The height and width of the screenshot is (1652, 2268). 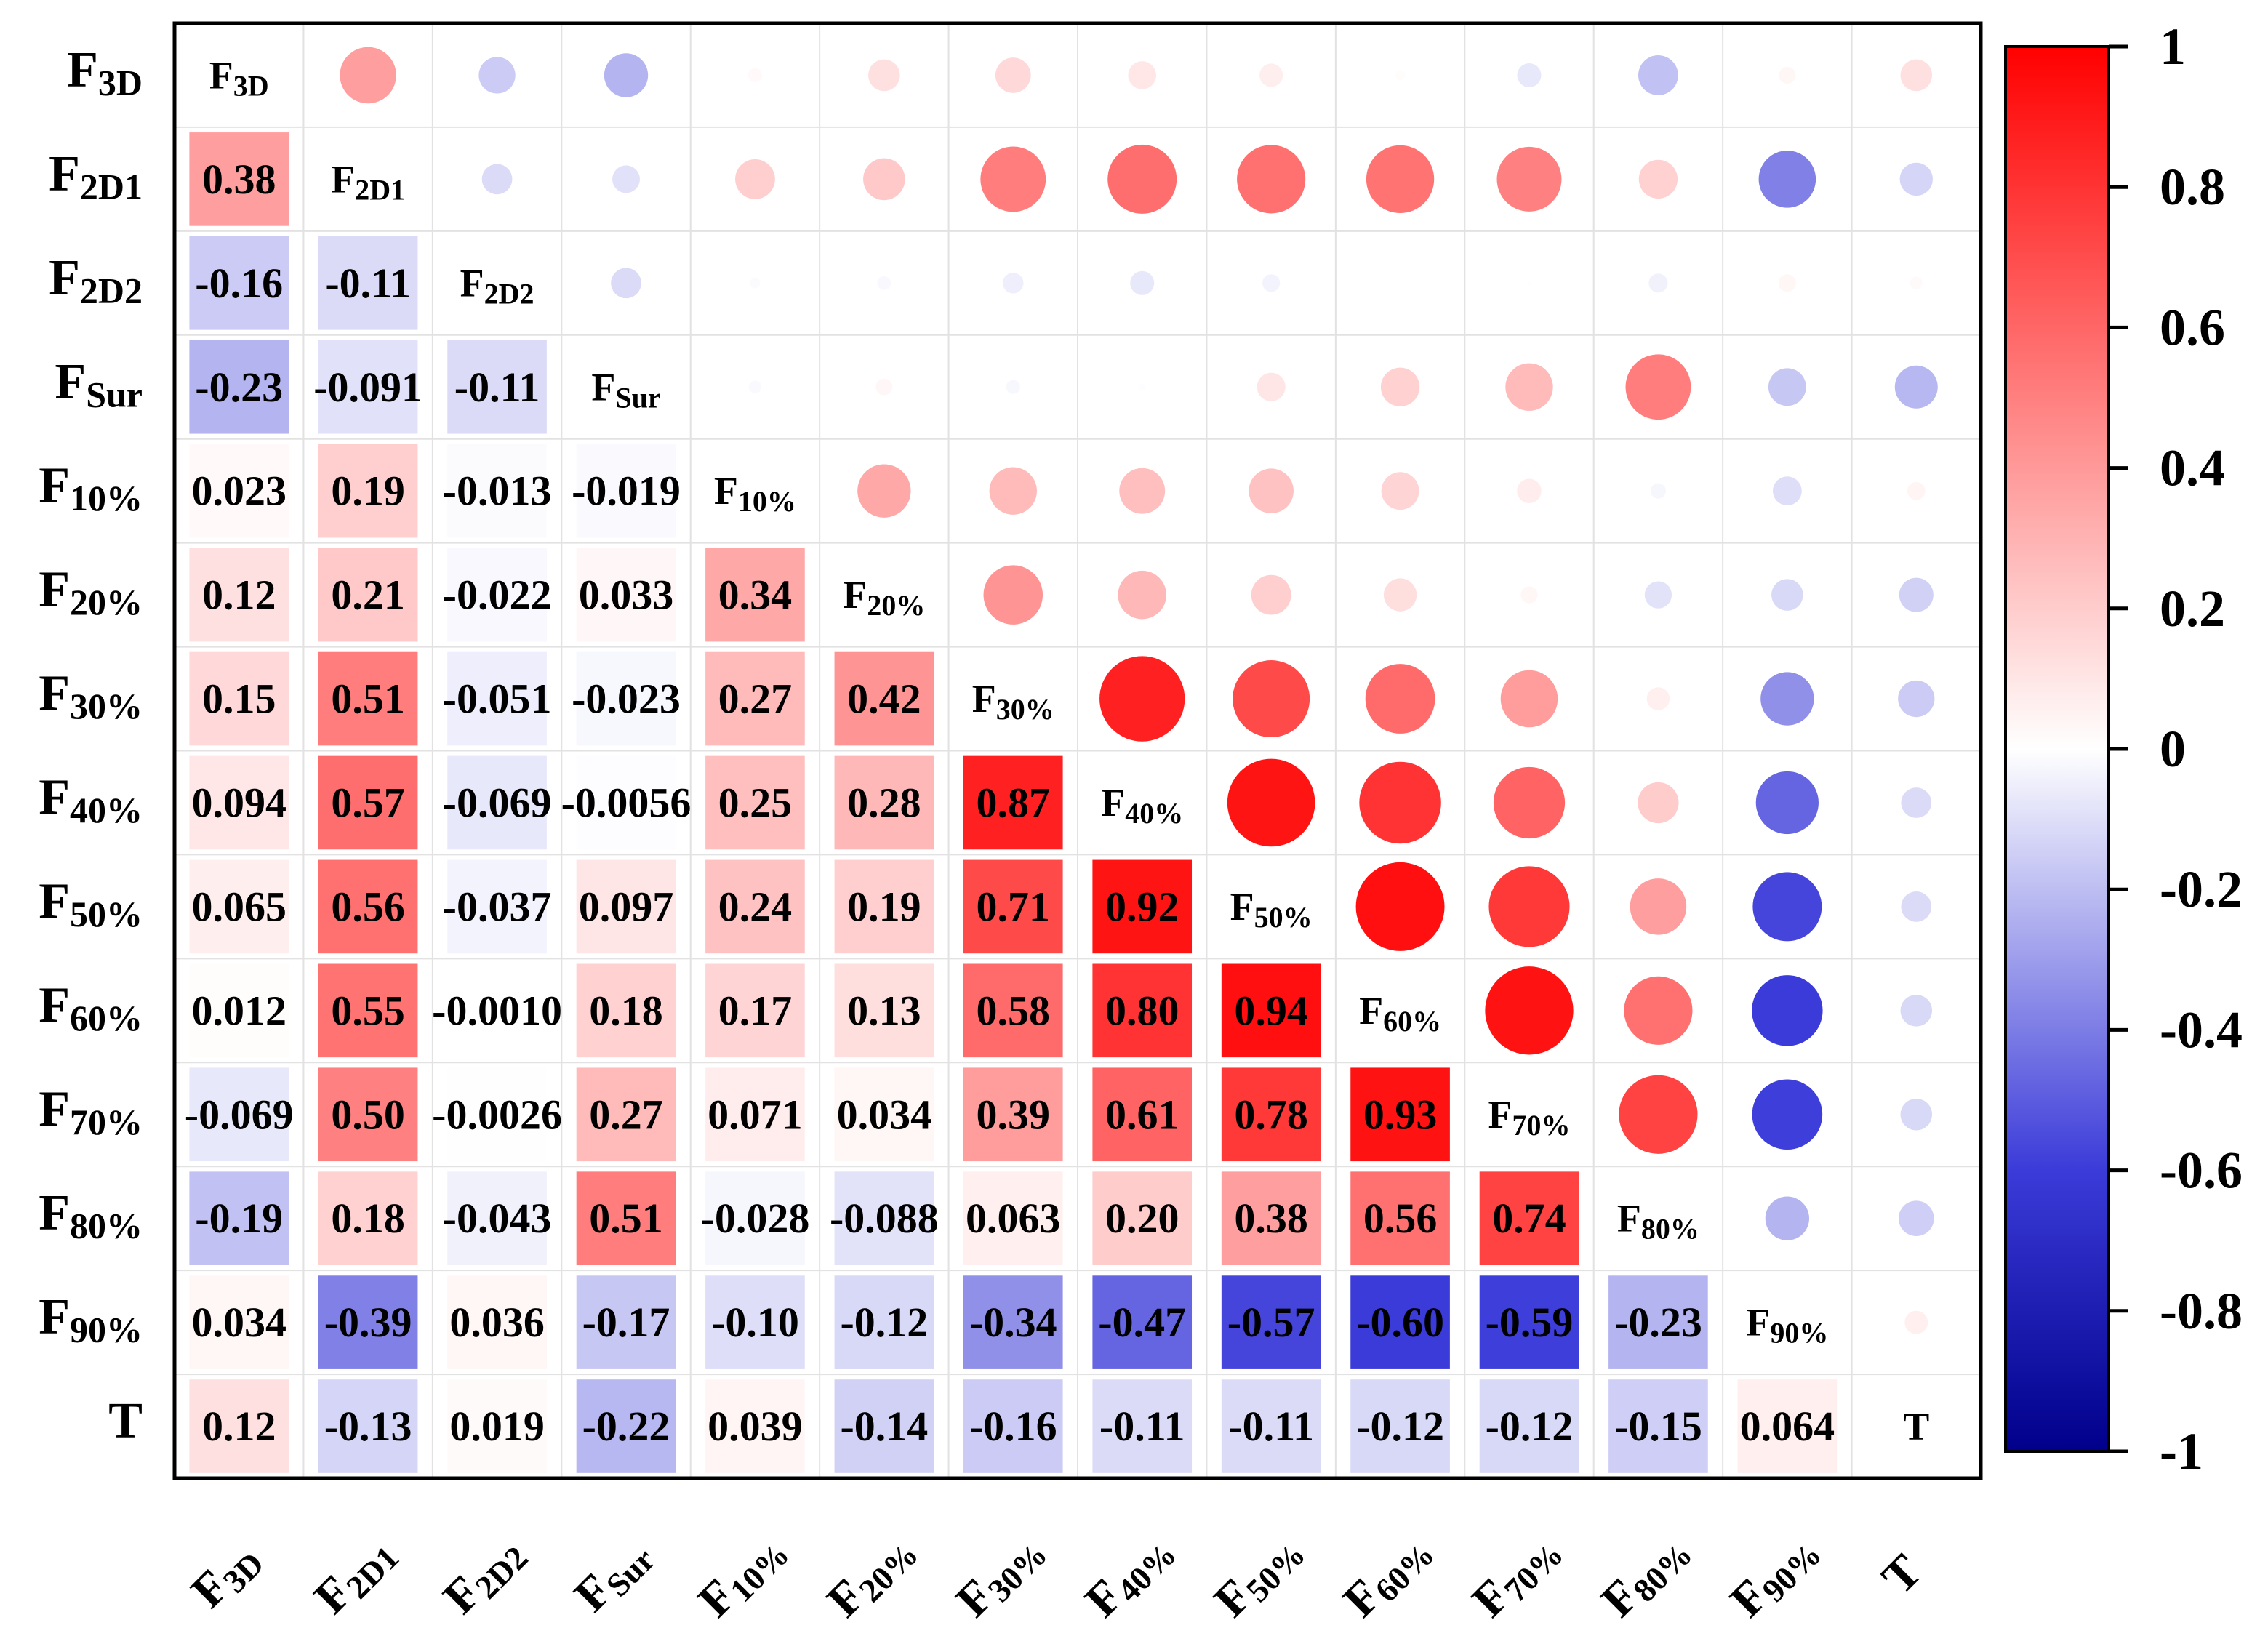 What do you see at coordinates (742, 1575) in the screenshot?
I see `x-axis-label-f-10pct: F10%` at bounding box center [742, 1575].